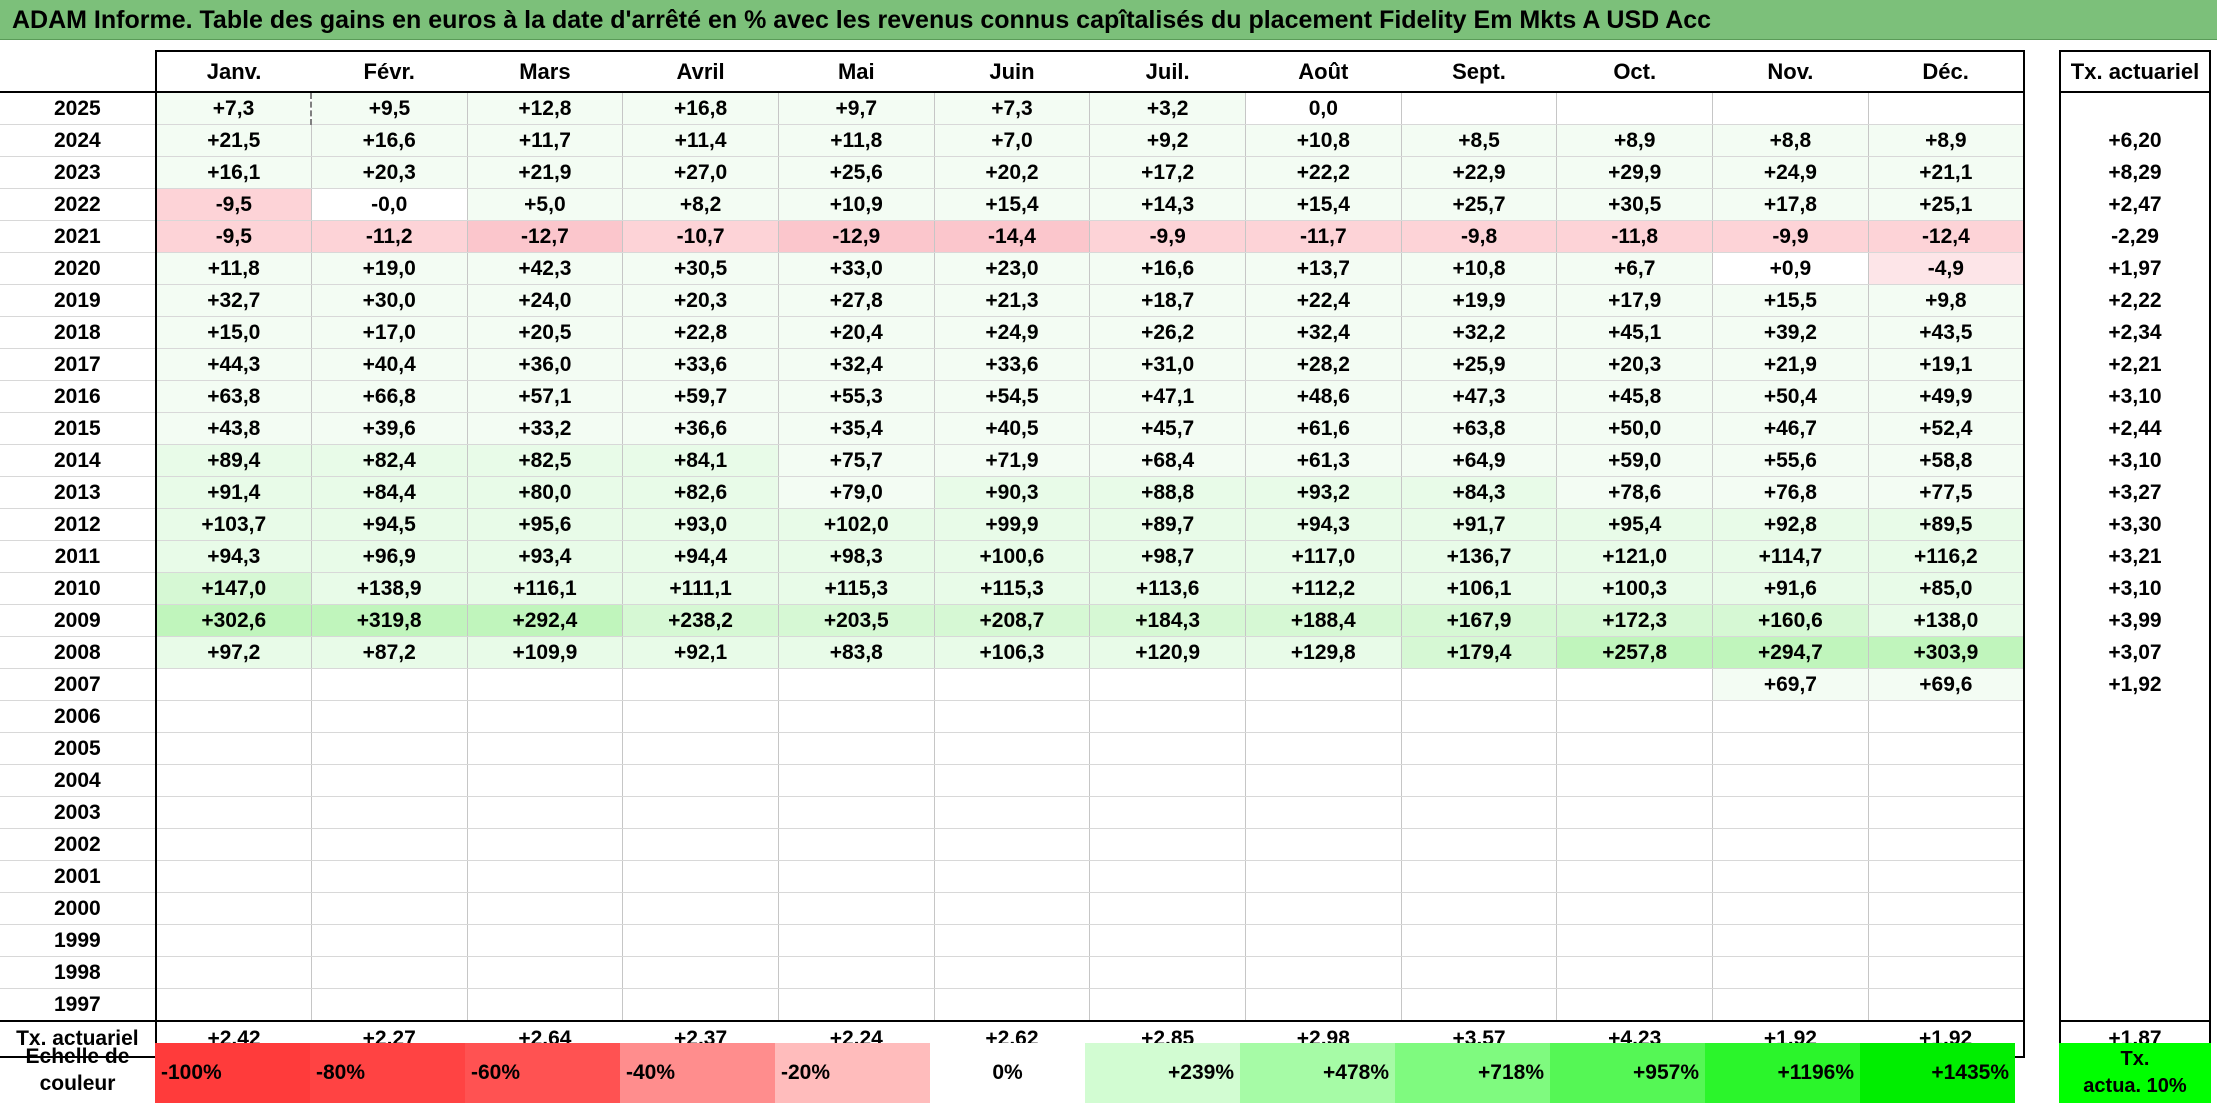 This screenshot has height=1106, width=2217. Describe the element at coordinates (78, 140) in the screenshot. I see `year-label: 2024` at that location.